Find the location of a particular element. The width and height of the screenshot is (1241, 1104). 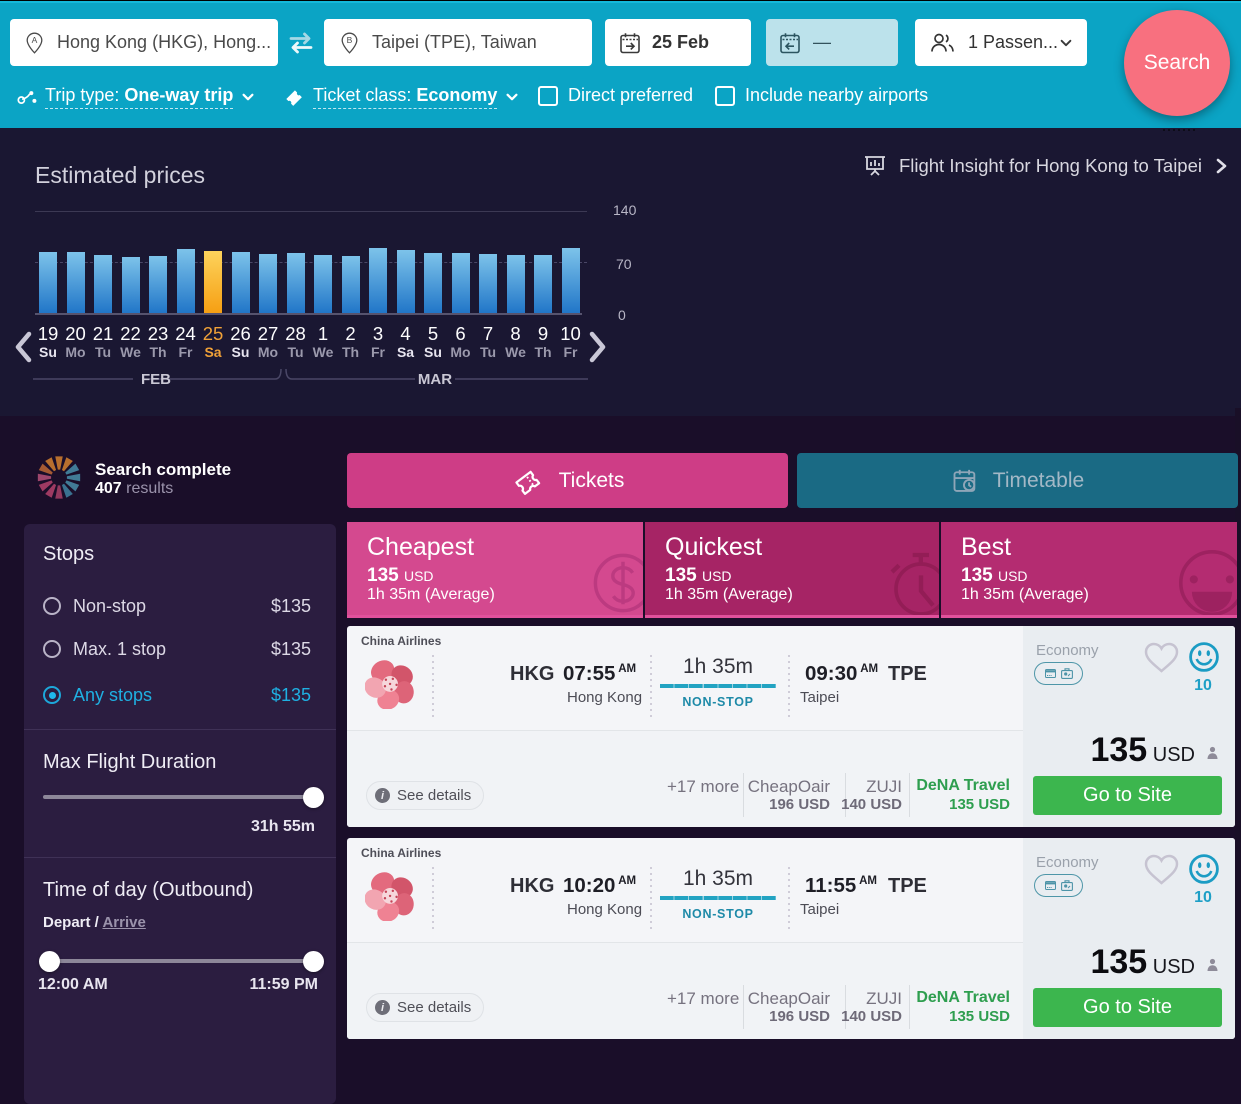

svg-text: MAR is located at coordinates (435, 377).